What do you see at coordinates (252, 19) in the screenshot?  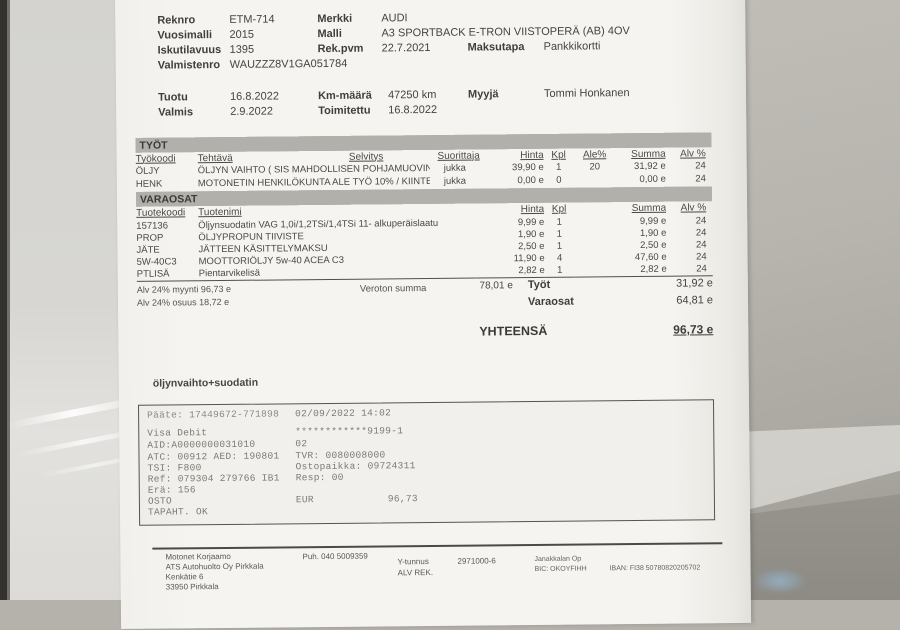 I see `reknro-value: ETM-714` at bounding box center [252, 19].